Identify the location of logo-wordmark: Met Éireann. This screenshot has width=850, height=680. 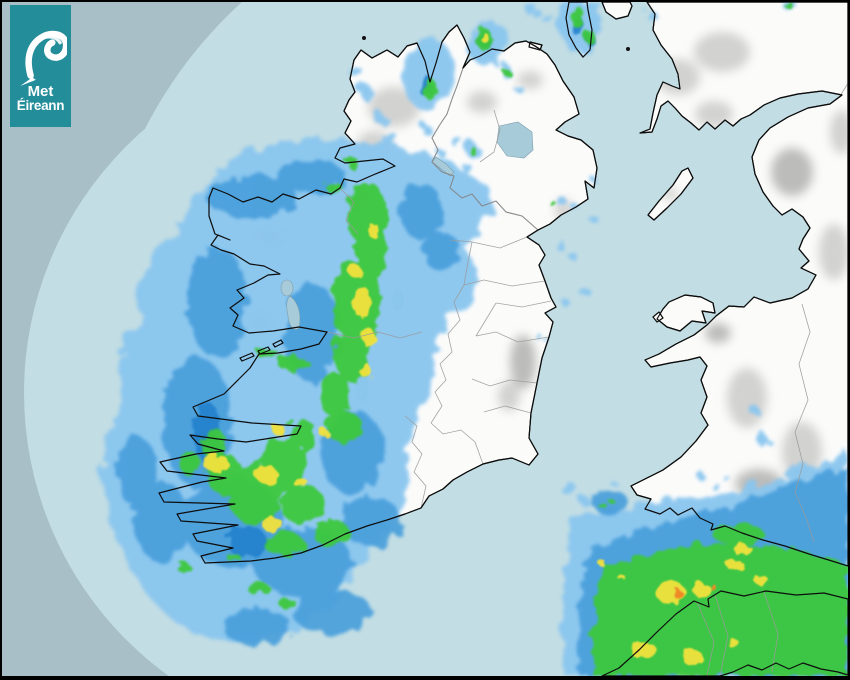
(40, 98).